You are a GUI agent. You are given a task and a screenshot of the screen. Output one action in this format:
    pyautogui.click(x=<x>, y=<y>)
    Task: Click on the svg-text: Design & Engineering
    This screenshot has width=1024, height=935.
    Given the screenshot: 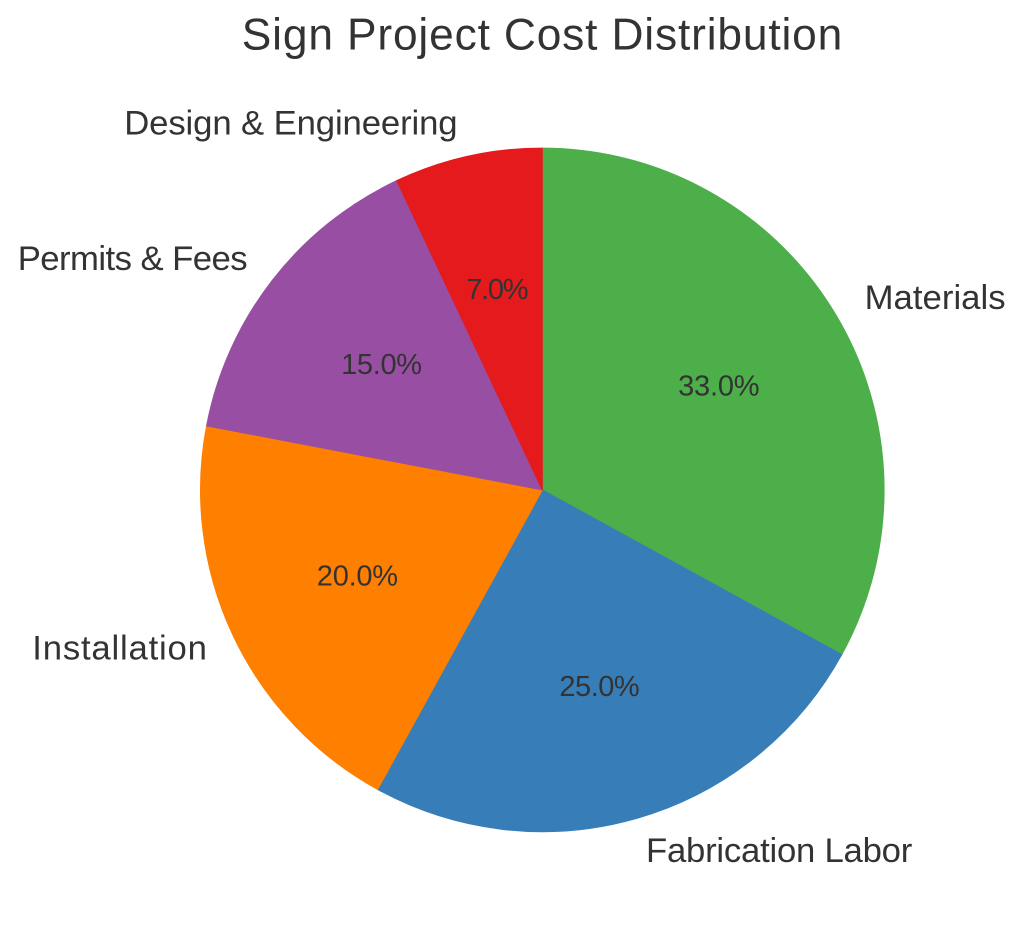 What is the action you would take?
    pyautogui.click(x=290, y=123)
    